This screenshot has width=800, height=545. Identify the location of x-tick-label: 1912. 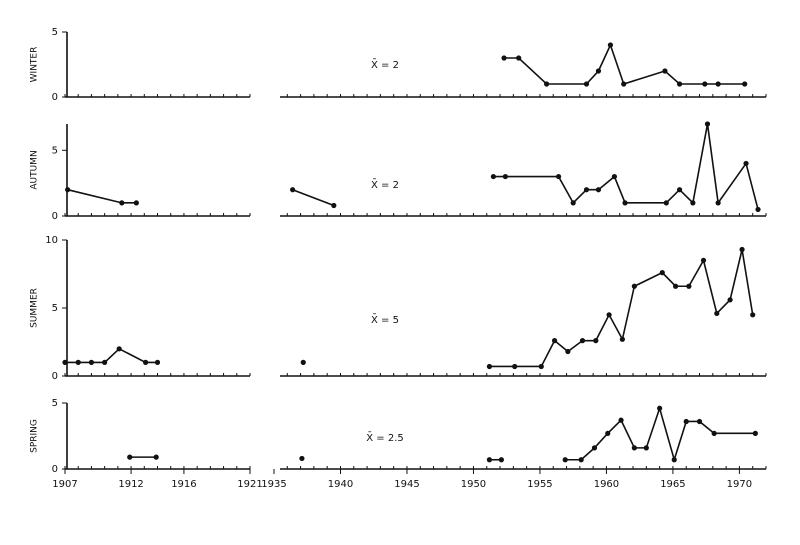
(130, 484).